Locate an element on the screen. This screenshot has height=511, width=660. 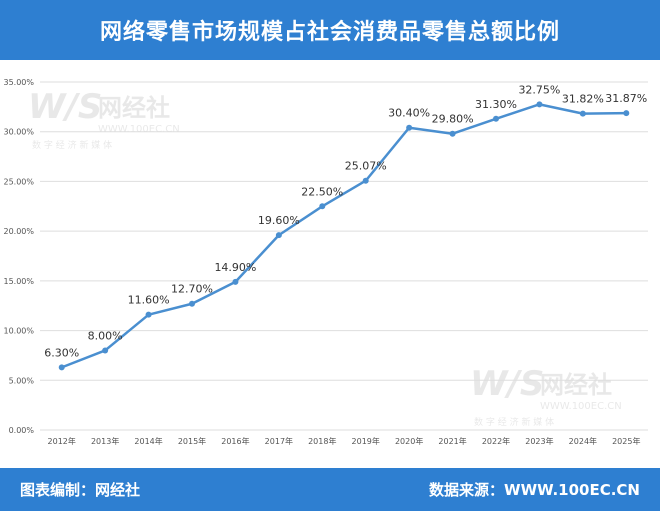
chart-footer: 图表编制：网经社 数据来源：WWW.100EC.CN is located at coordinates (330, 489).